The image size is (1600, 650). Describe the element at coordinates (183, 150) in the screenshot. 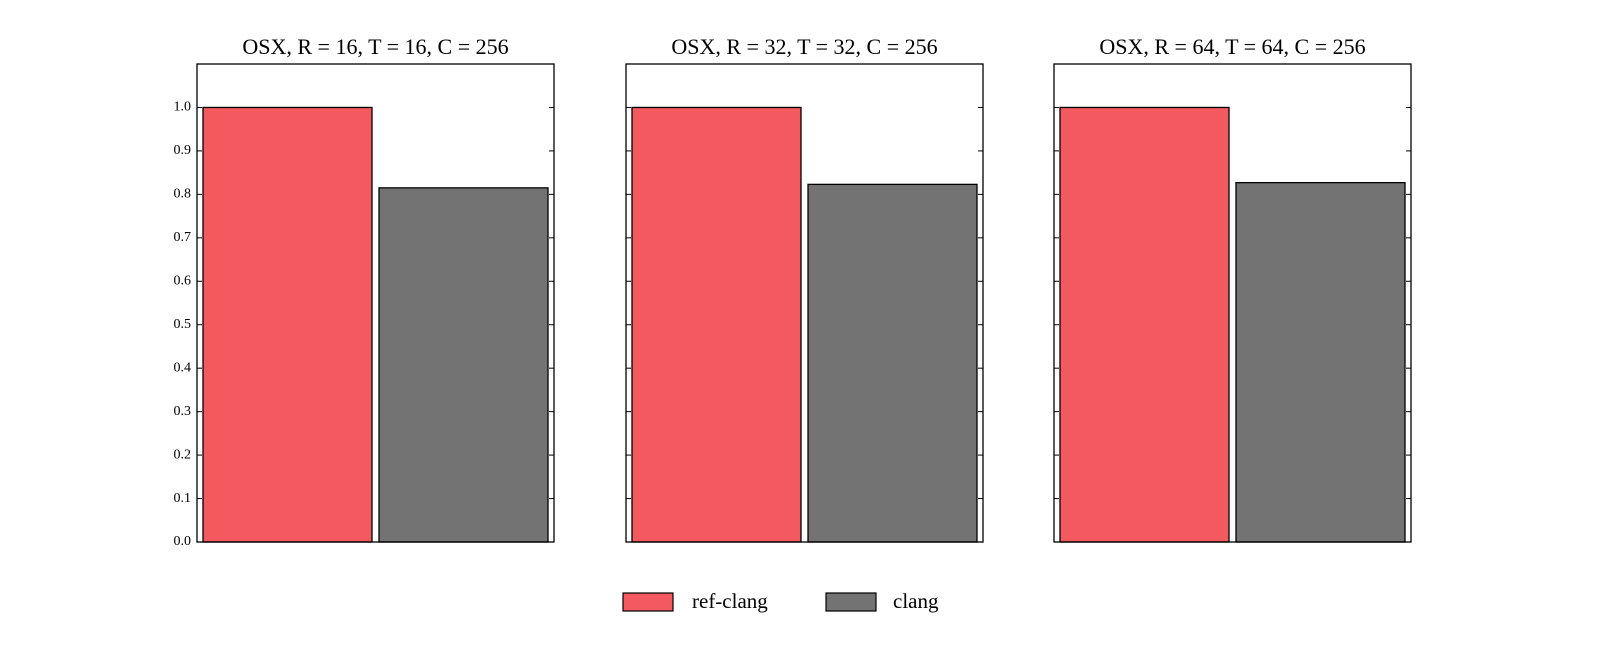

I see `y-tick-label: 0.9` at that location.